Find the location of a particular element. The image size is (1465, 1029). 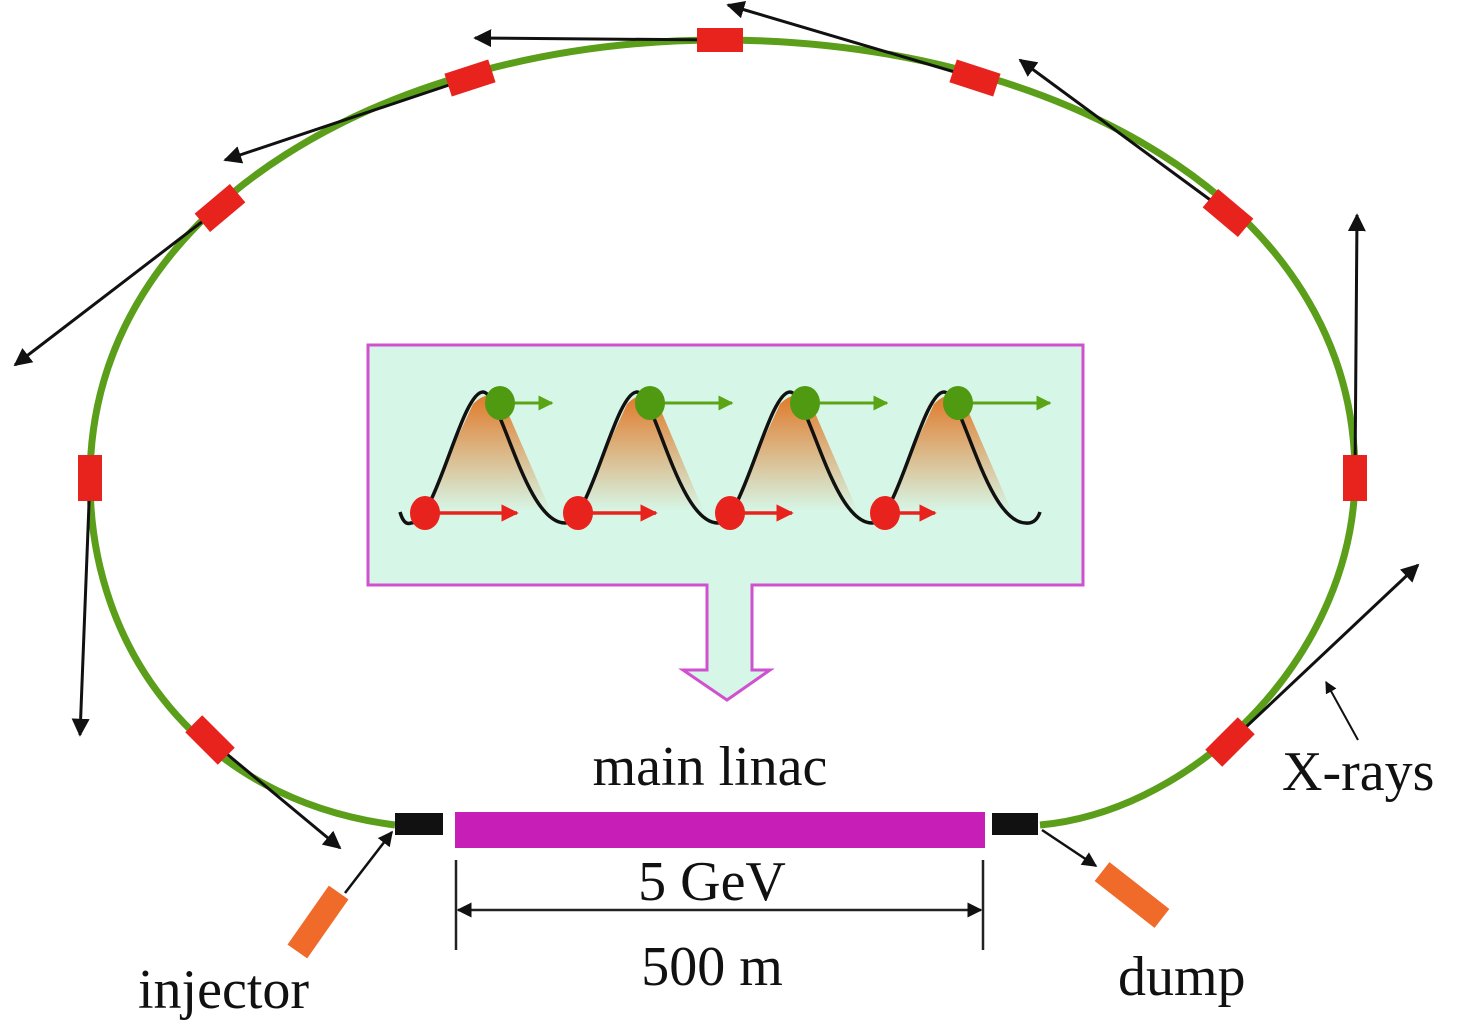

beam-dump is located at coordinates (1132, 895).